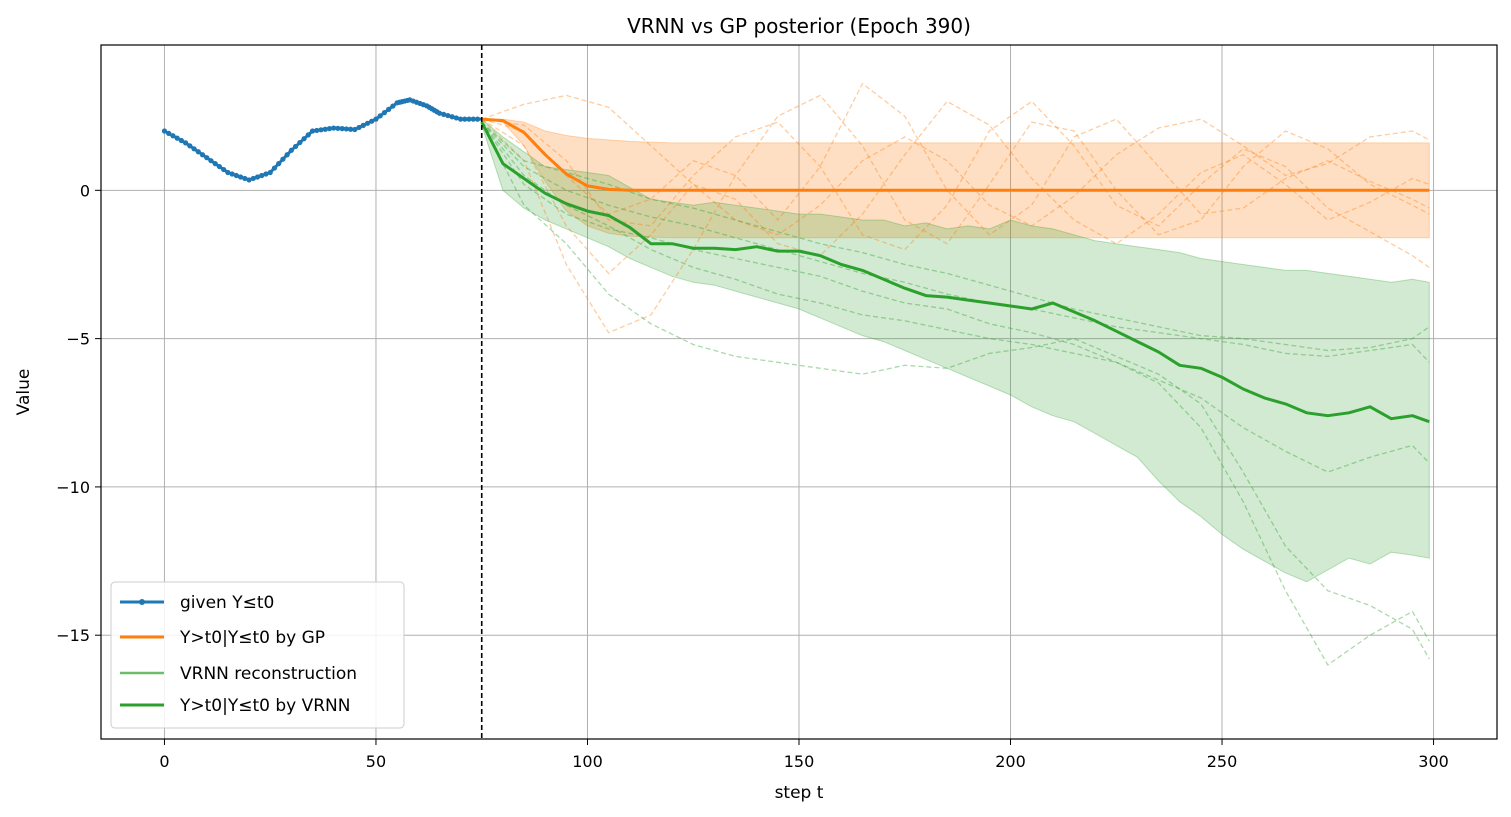 This screenshot has height=817, width=1511. Describe the element at coordinates (799, 793) in the screenshot. I see `x-axis-label: step t` at that location.